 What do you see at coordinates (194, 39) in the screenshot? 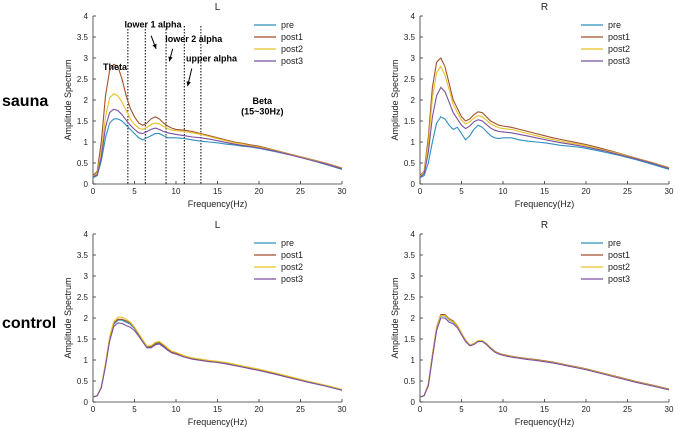
I see `annotation-lower2-alpha: lower 2 alpha` at bounding box center [194, 39].